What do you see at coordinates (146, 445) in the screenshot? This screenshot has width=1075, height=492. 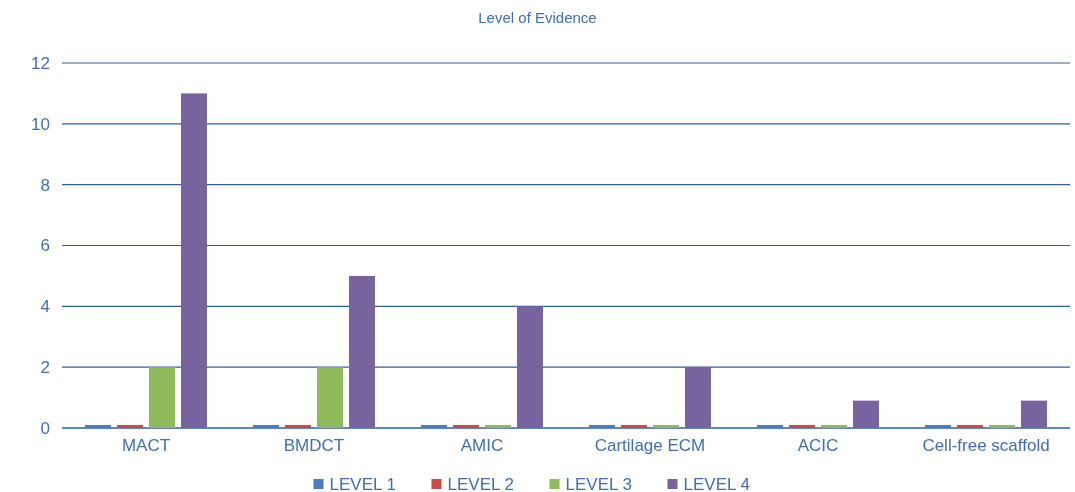 I see `x-tick-label: MACT` at bounding box center [146, 445].